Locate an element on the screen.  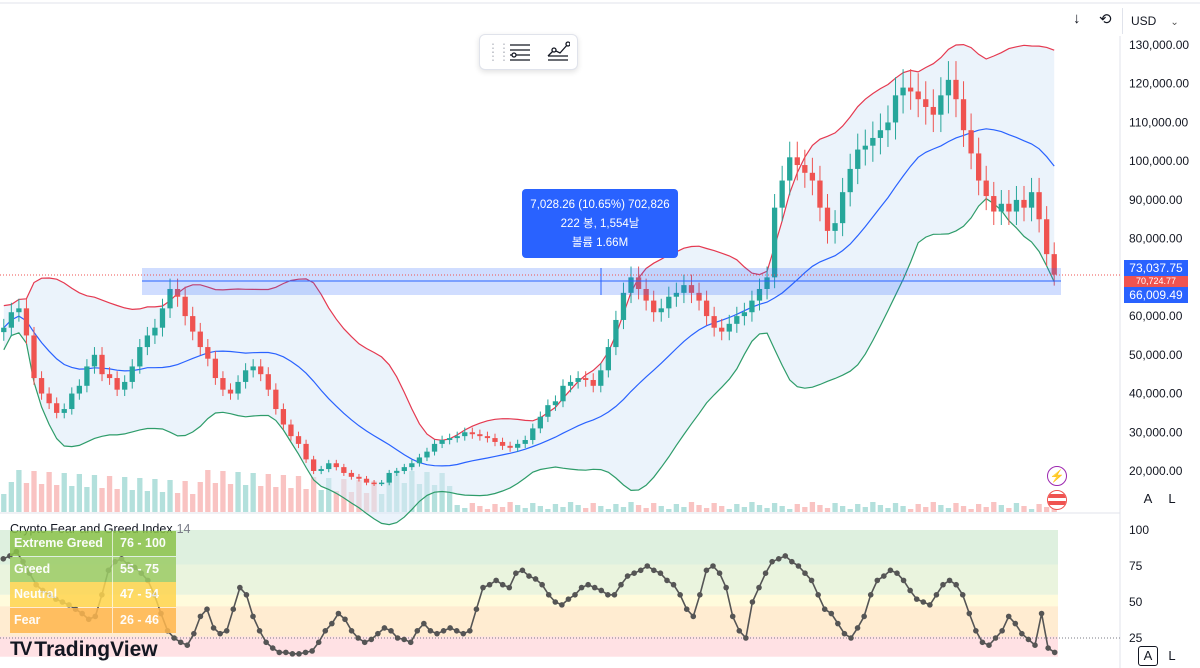
fullscreen-icon: ⟲ is located at coordinates (1105, 19).